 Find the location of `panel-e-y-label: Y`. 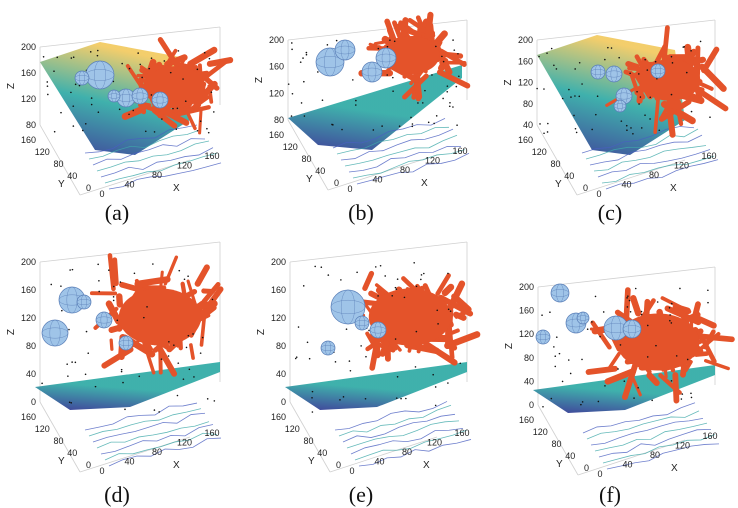

panel-e-y-label: Y is located at coordinates (311, 461).